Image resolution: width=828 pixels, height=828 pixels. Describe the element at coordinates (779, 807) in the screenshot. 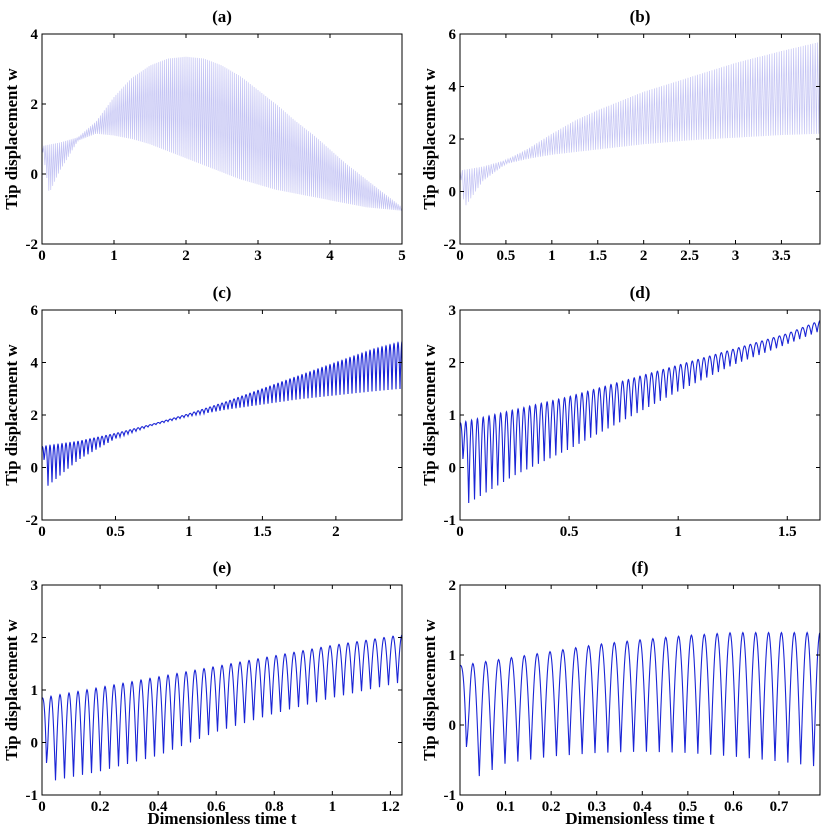

I see `x-tick-label: 0.7` at that location.